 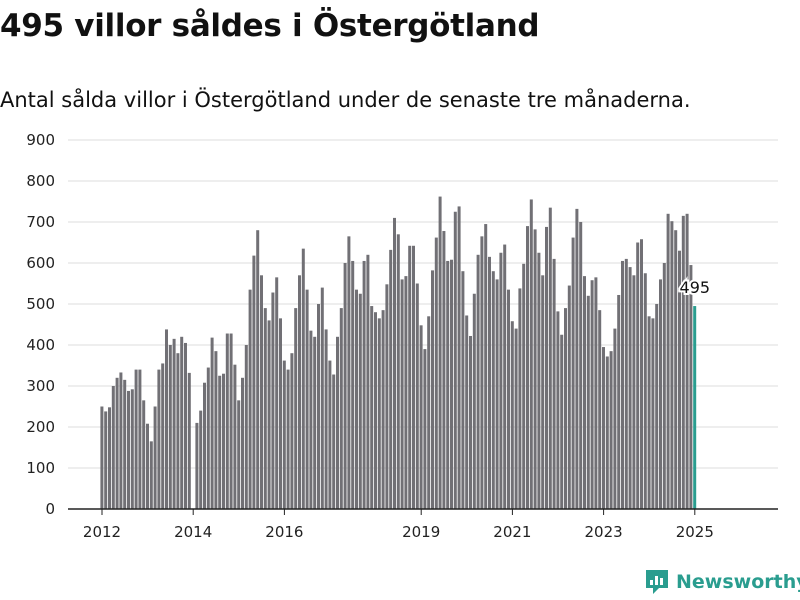 I want to click on x-axis: 2012 2014 2016 2019 2021 2023 2025, so click(x=423, y=524).